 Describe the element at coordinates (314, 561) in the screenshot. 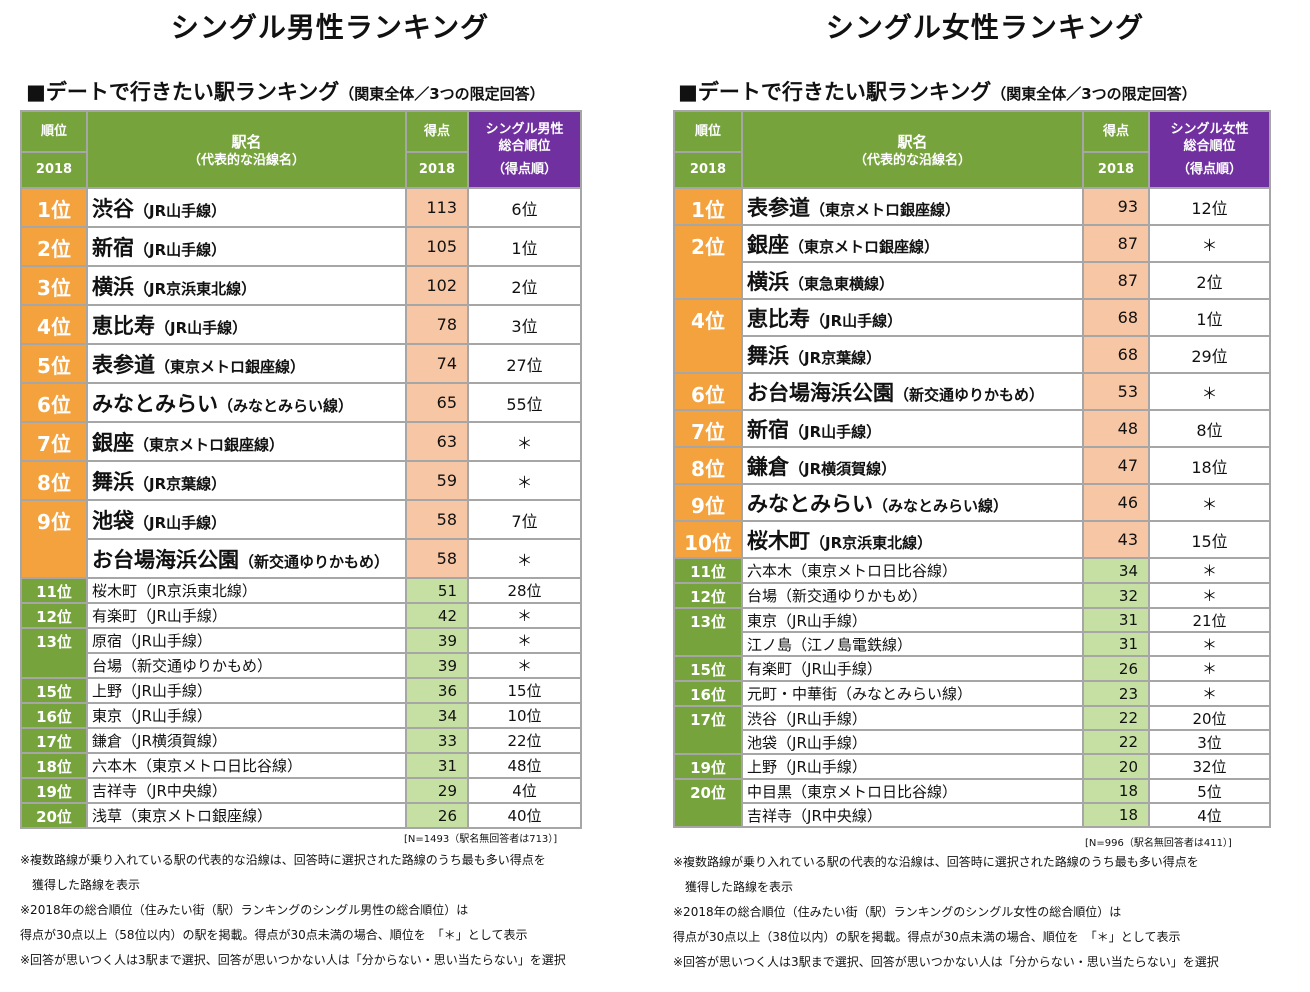

I see `line-name: （新交通ゆりかもめ）` at that location.